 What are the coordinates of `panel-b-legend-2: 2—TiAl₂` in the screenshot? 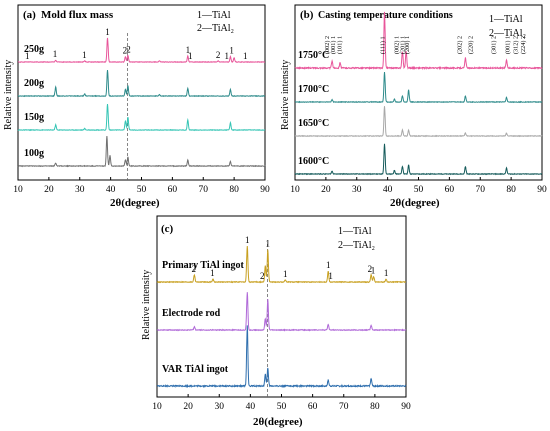 It's located at (507, 33).